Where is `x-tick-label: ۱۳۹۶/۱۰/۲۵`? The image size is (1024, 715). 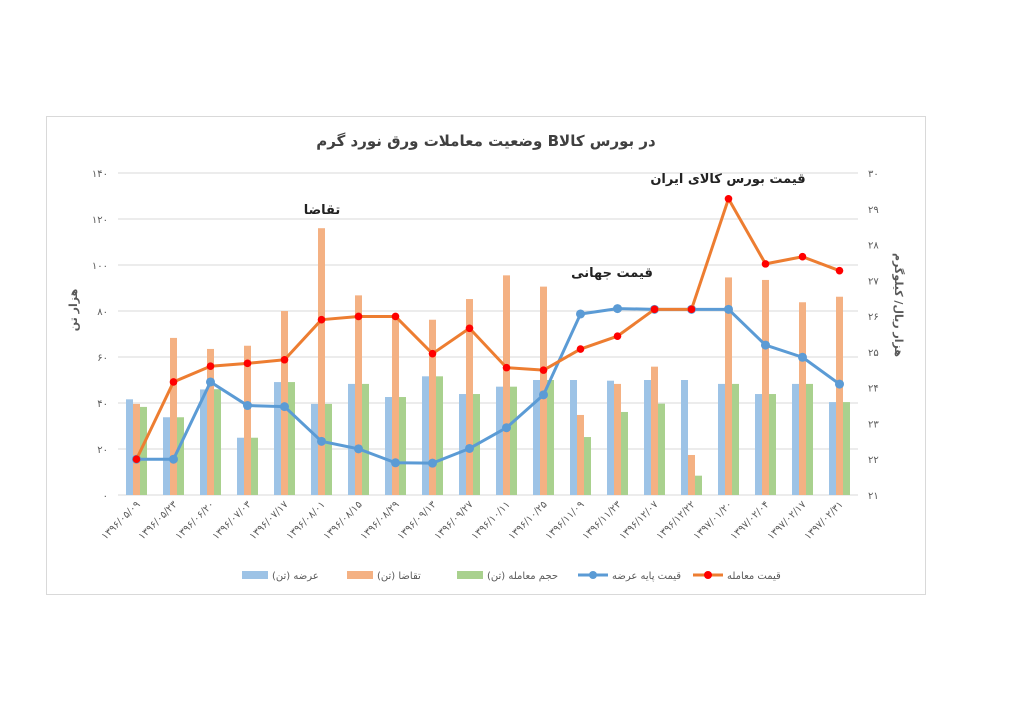
x-tick-label: ۱۳۹۶/۱۰/۲۵ is located at coordinates (528, 520).